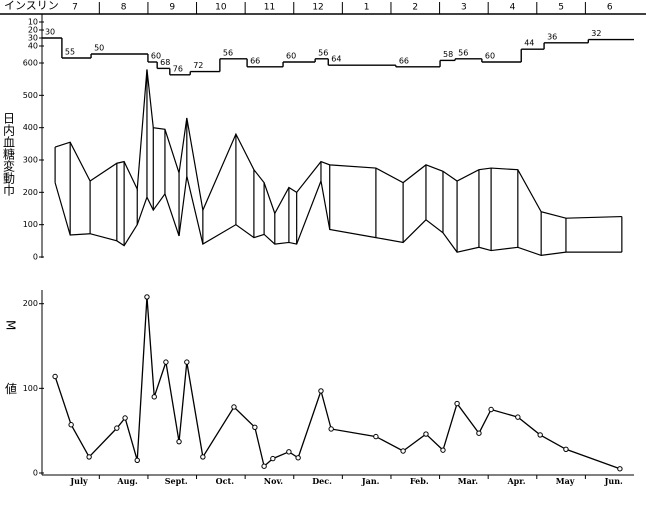 The width and height of the screenshot is (646, 510). What do you see at coordinates (367, 8) in the screenshot?
I see `month-number: 1` at bounding box center [367, 8].